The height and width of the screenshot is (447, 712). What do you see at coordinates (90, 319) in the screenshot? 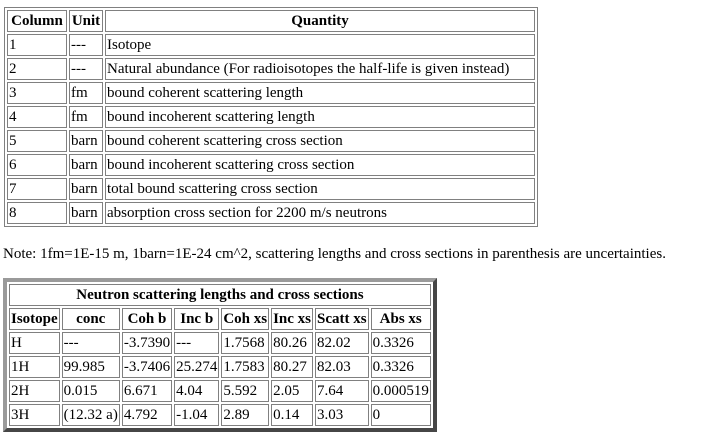
I see `data-header-conc: conc` at bounding box center [90, 319].